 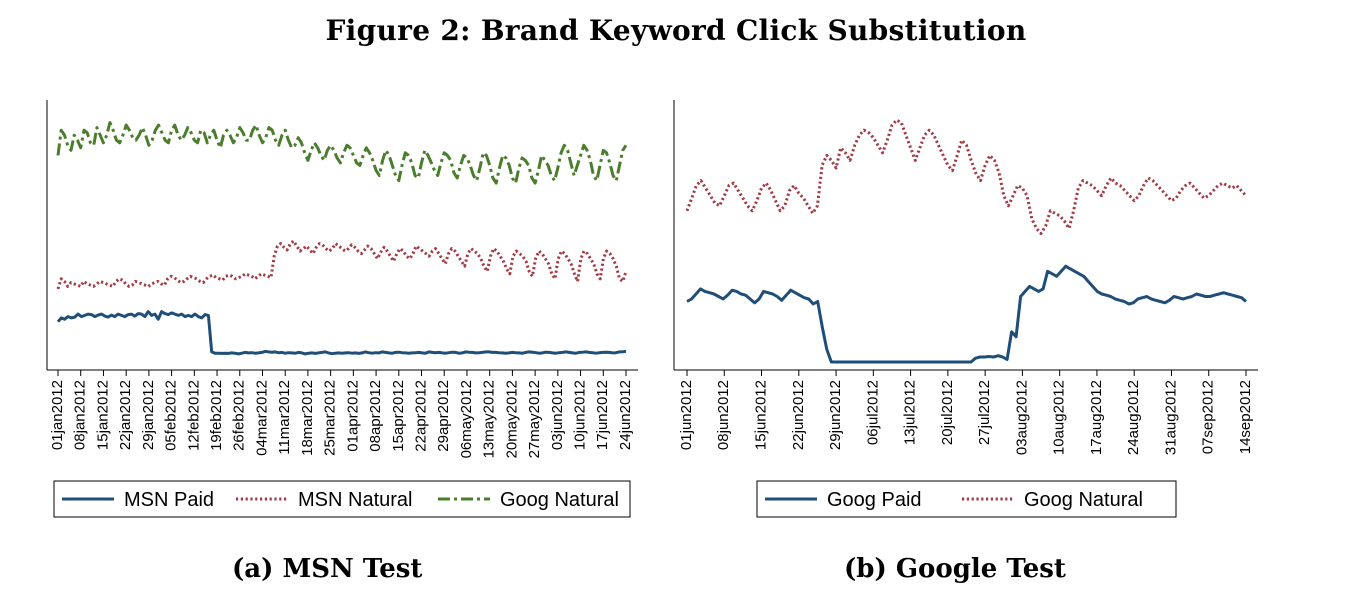 I want to click on x-tick-label: 01apr2012, so click(x=352, y=416).